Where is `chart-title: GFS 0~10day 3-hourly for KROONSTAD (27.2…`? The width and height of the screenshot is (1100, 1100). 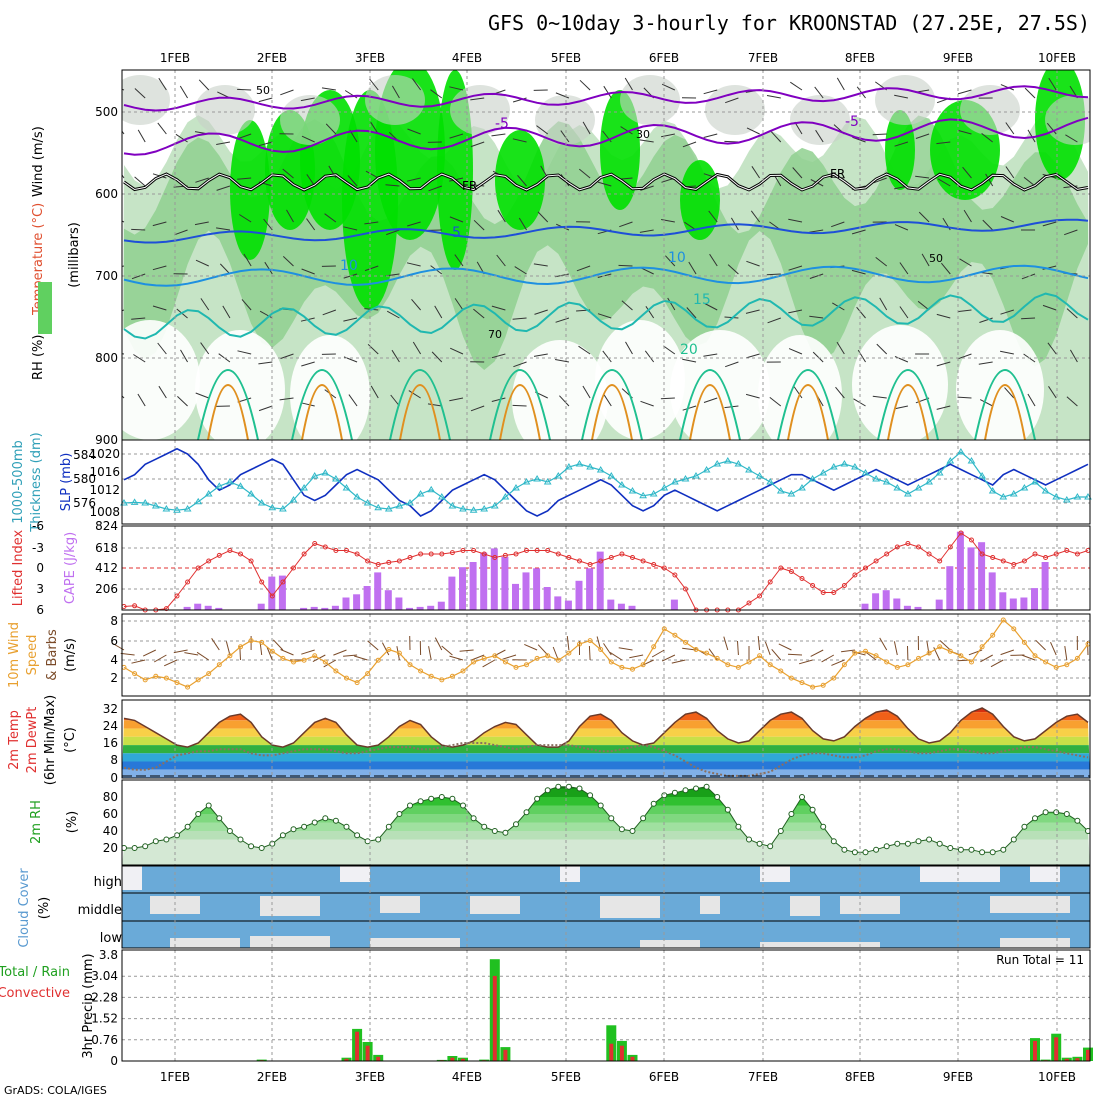
chart-title: GFS 0~10day 3-hourly for KROONSTAD (27.2… is located at coordinates (789, 23).